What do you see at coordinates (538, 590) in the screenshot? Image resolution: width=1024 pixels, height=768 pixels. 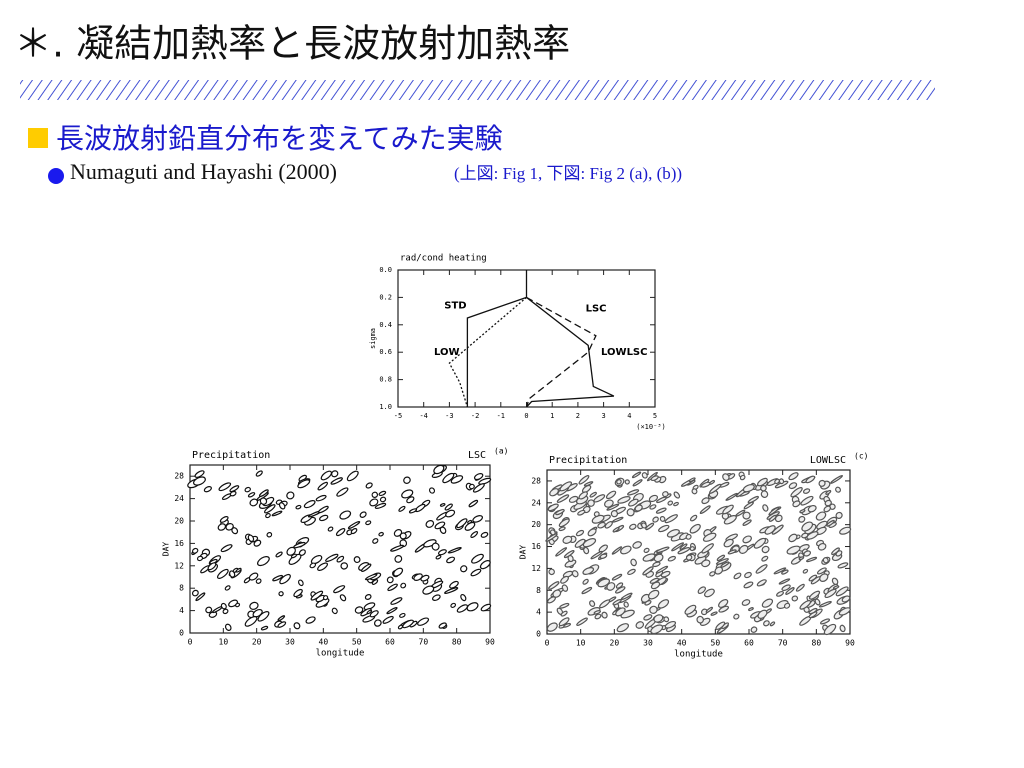 I see `y-tick-label: 8` at bounding box center [538, 590].